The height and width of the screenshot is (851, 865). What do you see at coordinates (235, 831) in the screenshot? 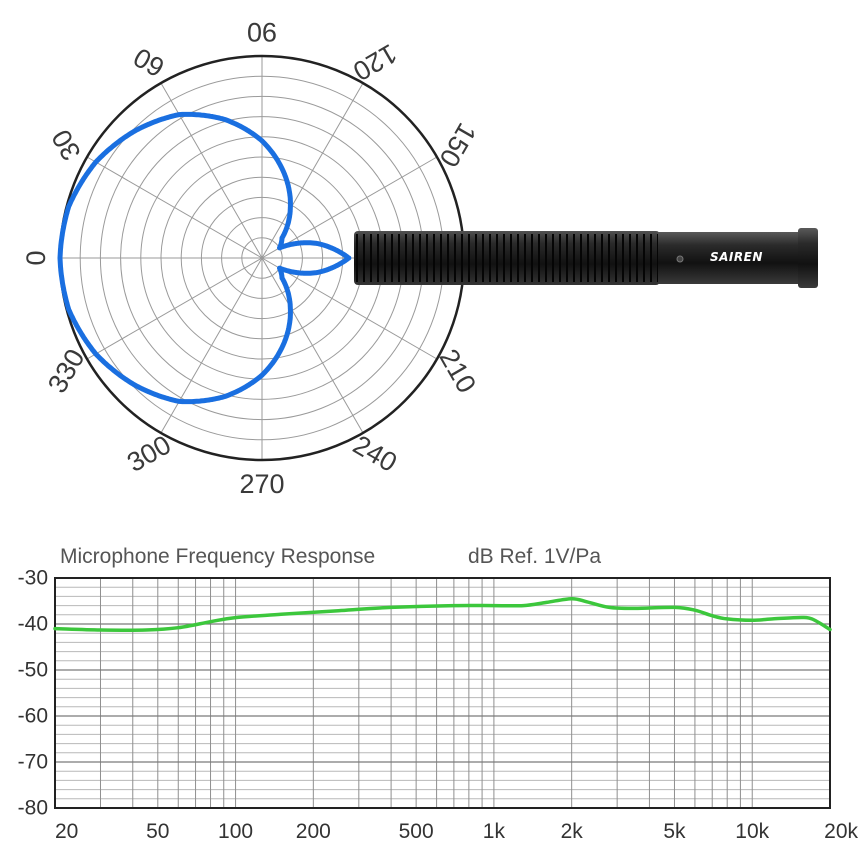
I see `x-tick-label: 100` at bounding box center [235, 831].